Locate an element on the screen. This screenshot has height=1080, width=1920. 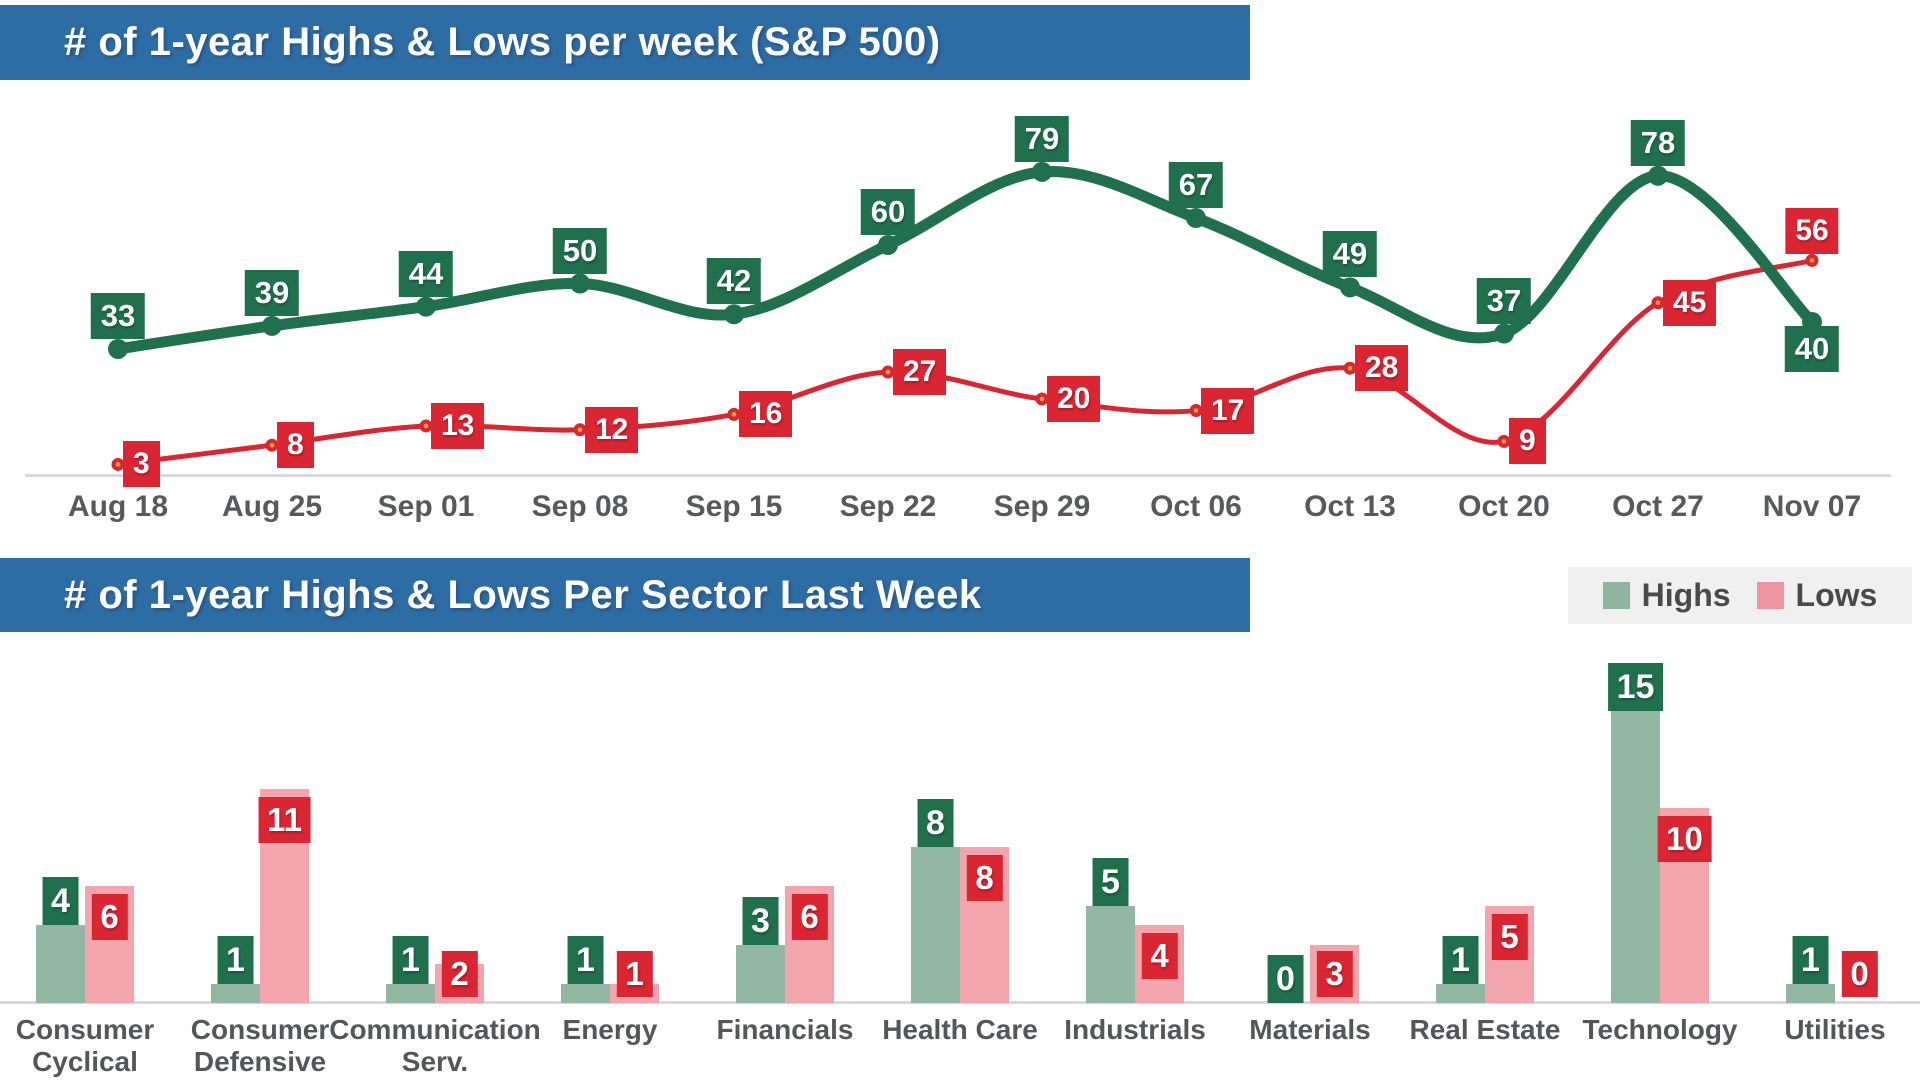
highs-value-label: 5 is located at coordinates (1110, 881).